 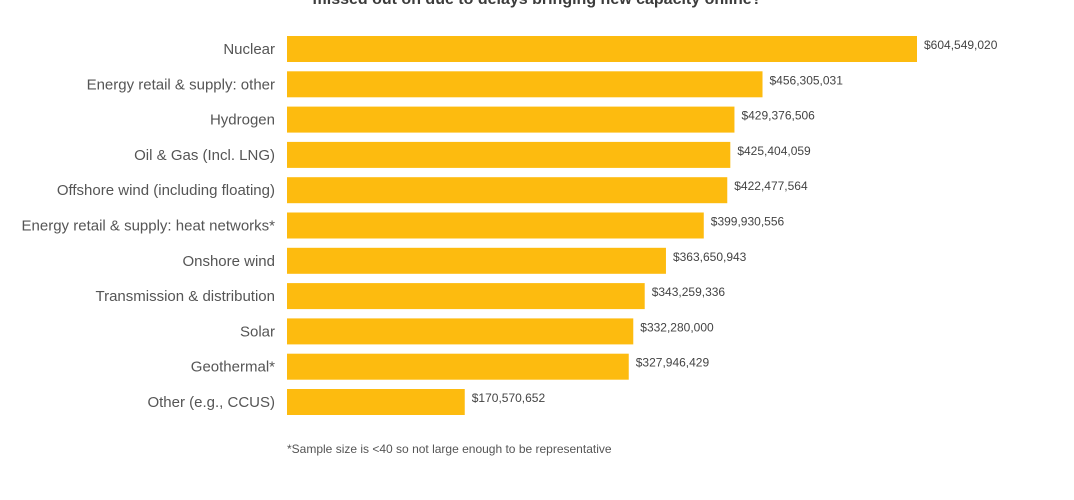 I want to click on data-label: $604,549,020, so click(x=961, y=45).